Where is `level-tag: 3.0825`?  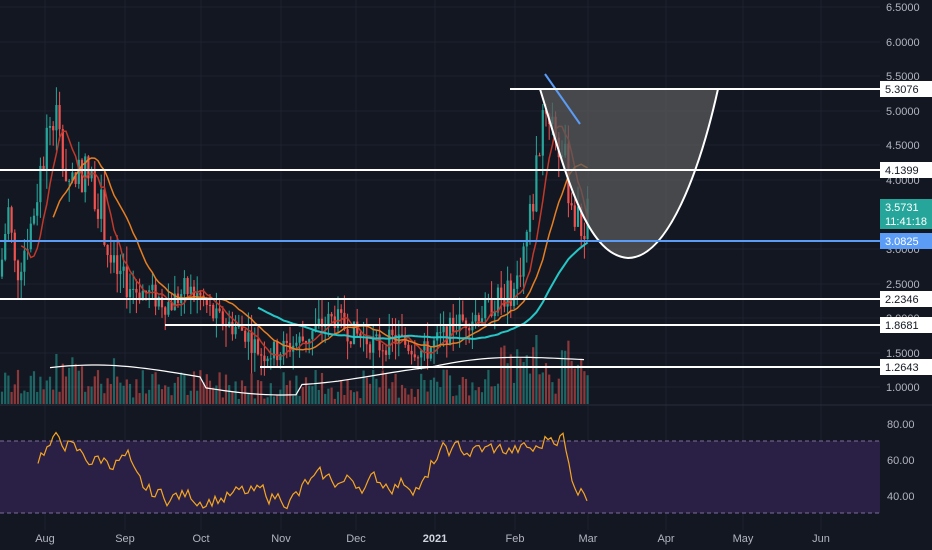
level-tag: 3.0825 is located at coordinates (906, 241).